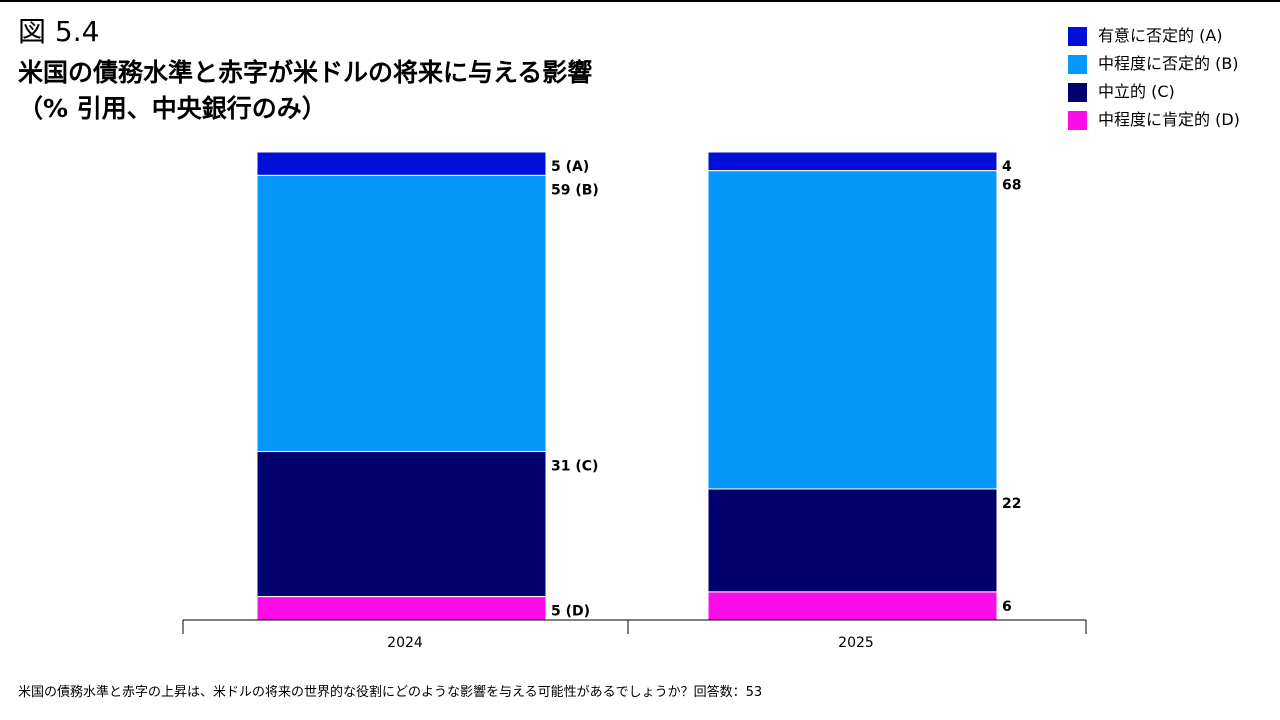  I want to click on legend-label-a: 有意に否定的 (A), so click(1160, 35).